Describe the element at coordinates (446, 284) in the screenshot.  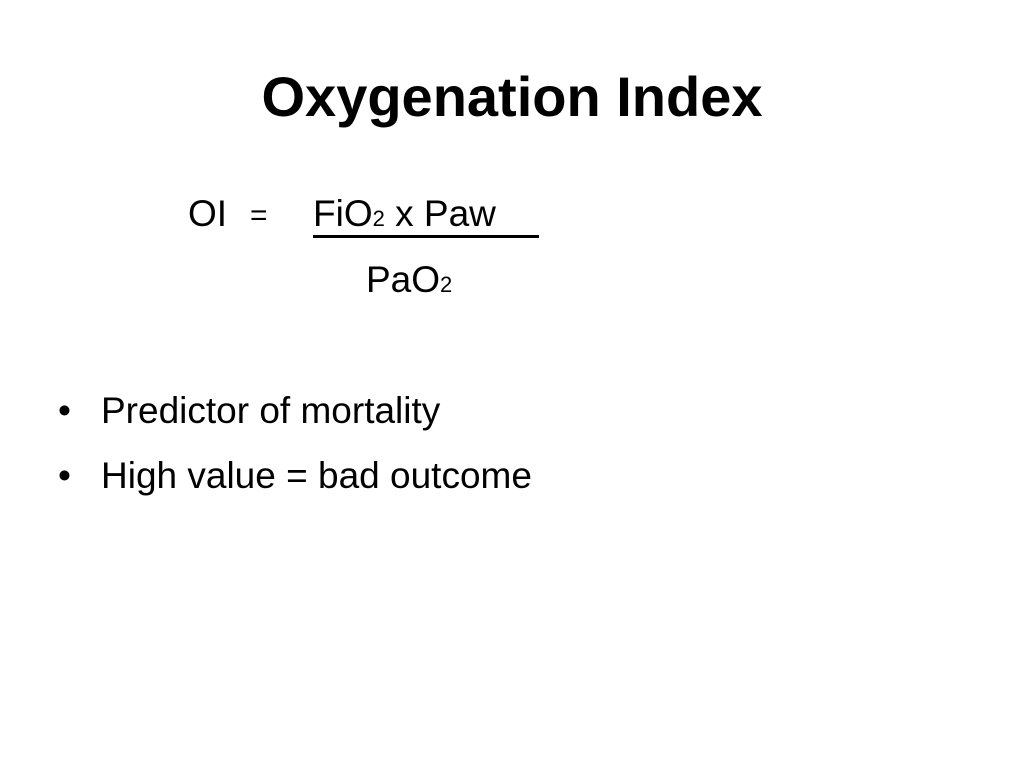
I see `denominator-subscript: 2` at that location.